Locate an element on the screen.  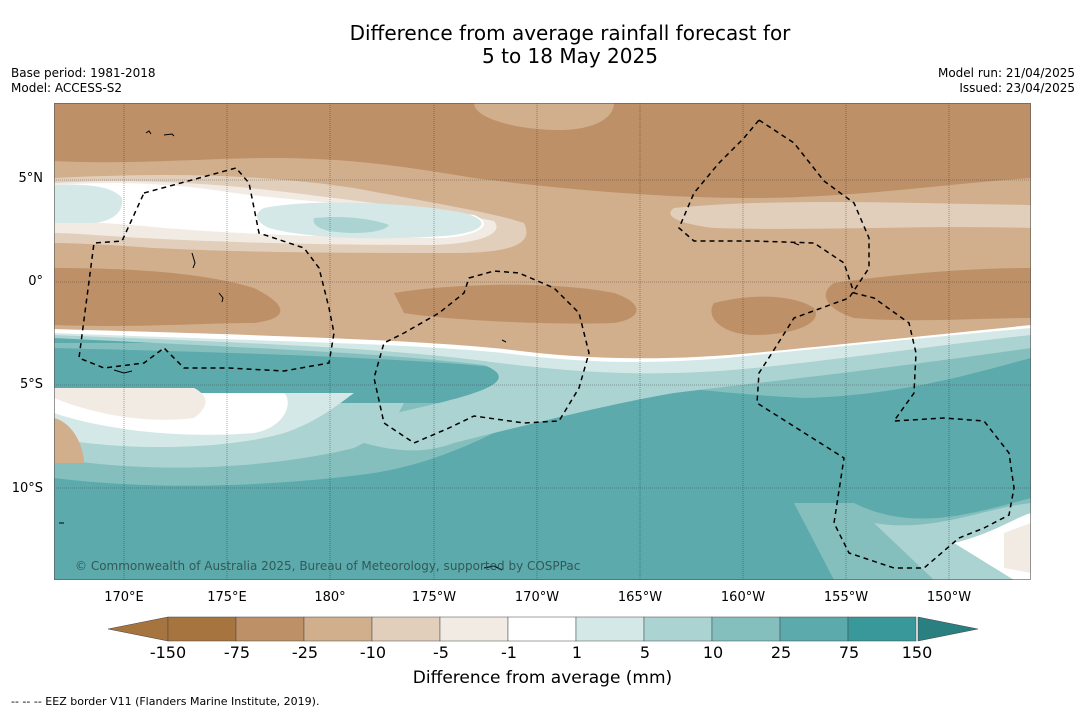
lon-label-165w: 165°W is located at coordinates (640, 597).